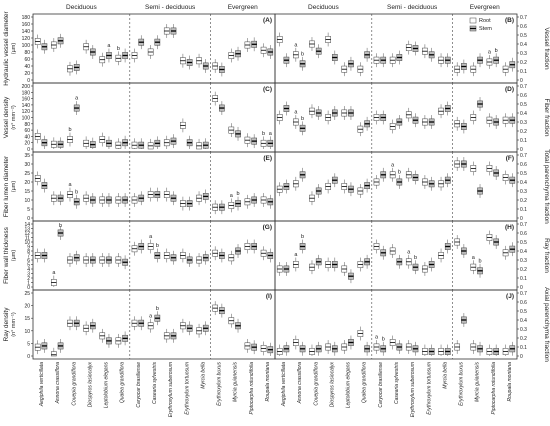 This screenshot has height=426, width=550. Describe the element at coordinates (54, 354) in the screenshot. I see `box-body` at that location.